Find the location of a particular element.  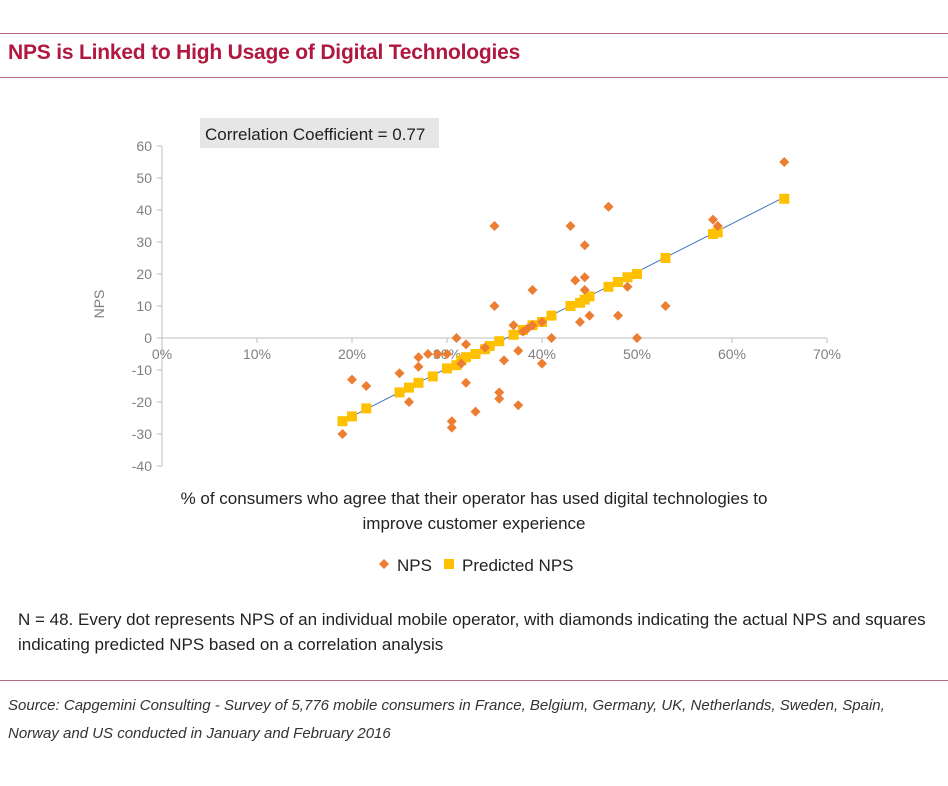

legend-nps-label: NPS is located at coordinates (414, 565).